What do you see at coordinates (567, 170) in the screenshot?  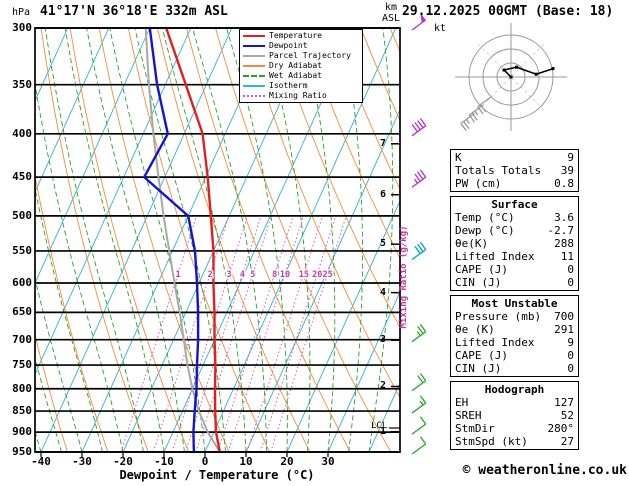 I see `index-value: 39` at bounding box center [567, 170].